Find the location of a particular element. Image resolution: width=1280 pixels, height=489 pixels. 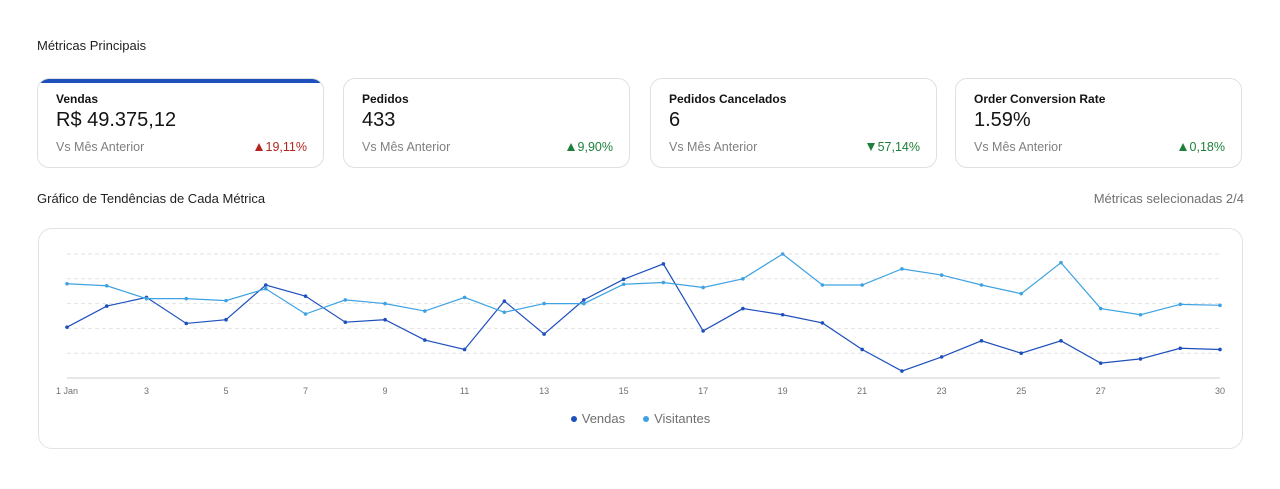

selected-metrics-count: Métricas selecionadas 2/4 is located at coordinates (1168, 198).